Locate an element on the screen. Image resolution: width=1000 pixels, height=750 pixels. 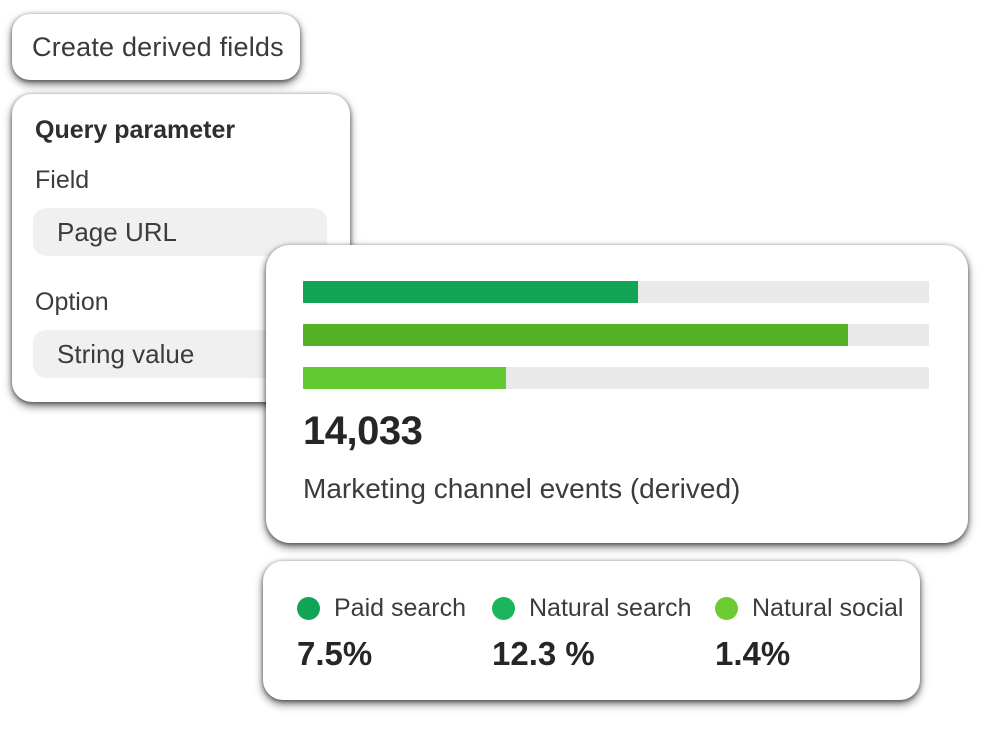
create-derived-fields-card: Create derived fields is located at coordinates (156, 47).